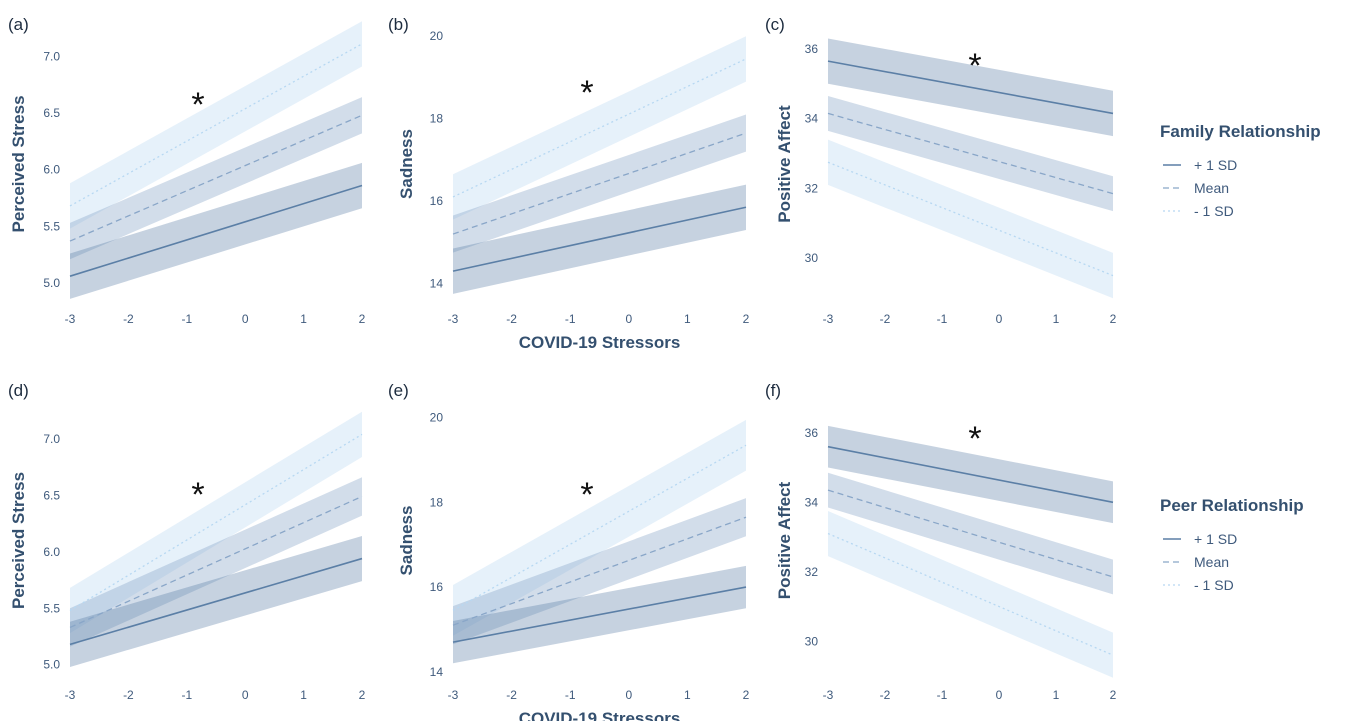 The image size is (1348, 721). Describe the element at coordinates (1232, 505) in the screenshot. I see `legend-title: Peer Relationship` at that location.